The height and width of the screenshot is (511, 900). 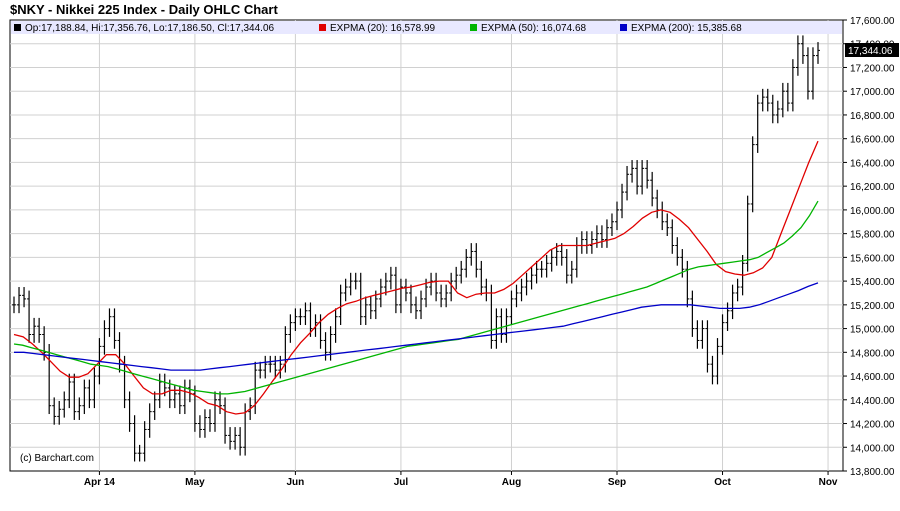 What do you see at coordinates (100, 482) in the screenshot?
I see `x-tick-label: Apr 14` at bounding box center [100, 482].